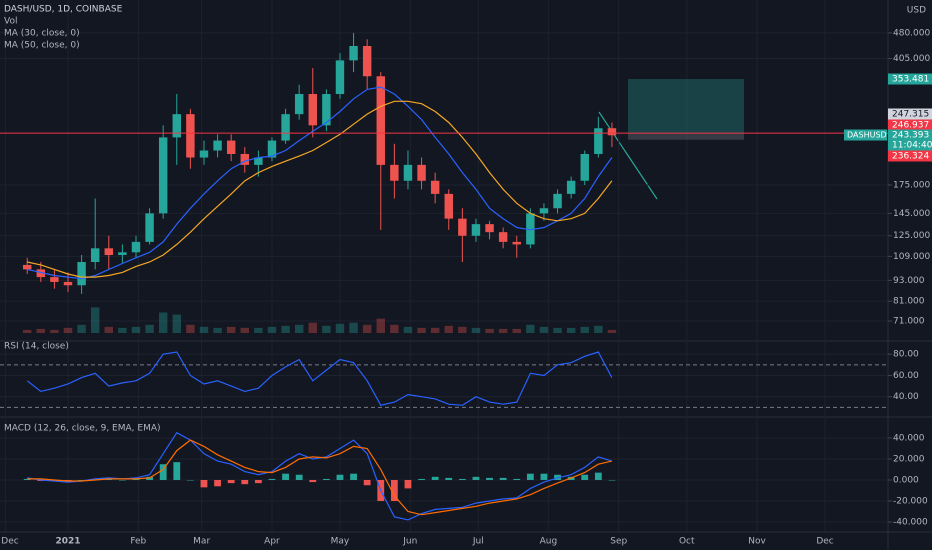 The image size is (932, 550). I want to click on price-badge-label: 353.481, so click(910, 80).